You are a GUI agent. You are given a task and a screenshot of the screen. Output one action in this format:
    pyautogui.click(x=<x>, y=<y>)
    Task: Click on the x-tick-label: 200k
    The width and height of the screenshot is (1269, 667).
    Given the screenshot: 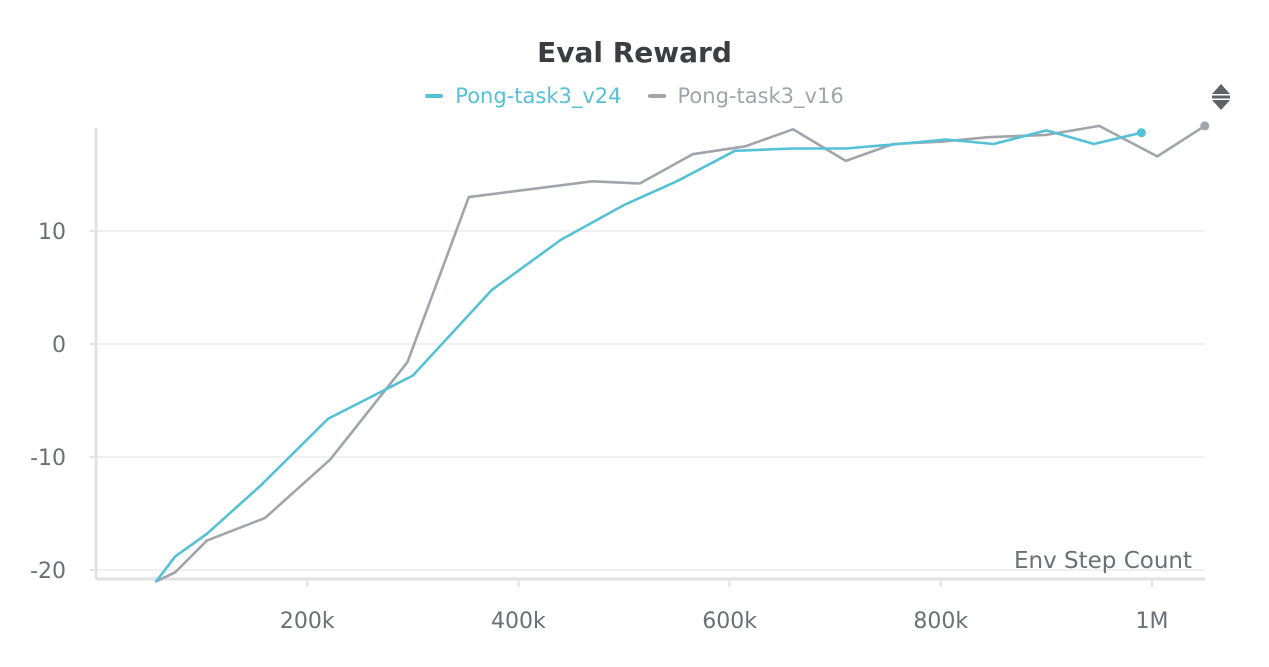 What is the action you would take?
    pyautogui.click(x=307, y=621)
    